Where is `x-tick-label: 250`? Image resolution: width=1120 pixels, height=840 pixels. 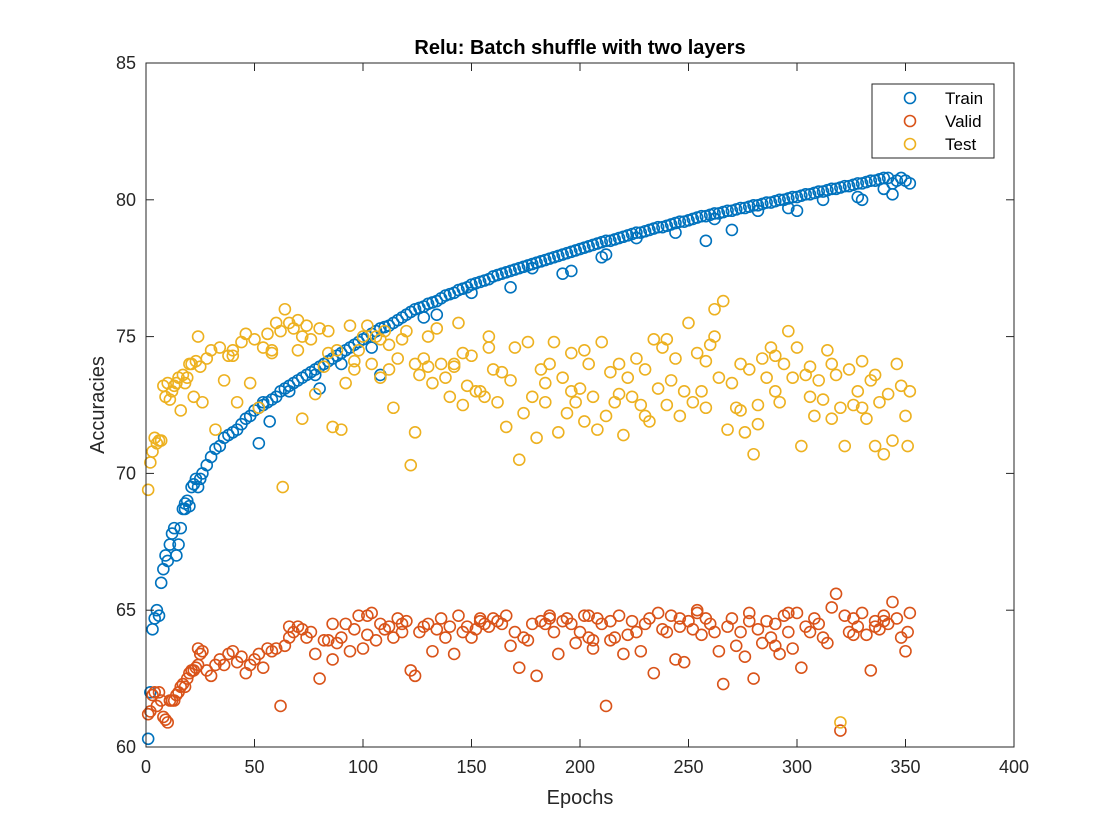
x-tick-label: 250 is located at coordinates (688, 767).